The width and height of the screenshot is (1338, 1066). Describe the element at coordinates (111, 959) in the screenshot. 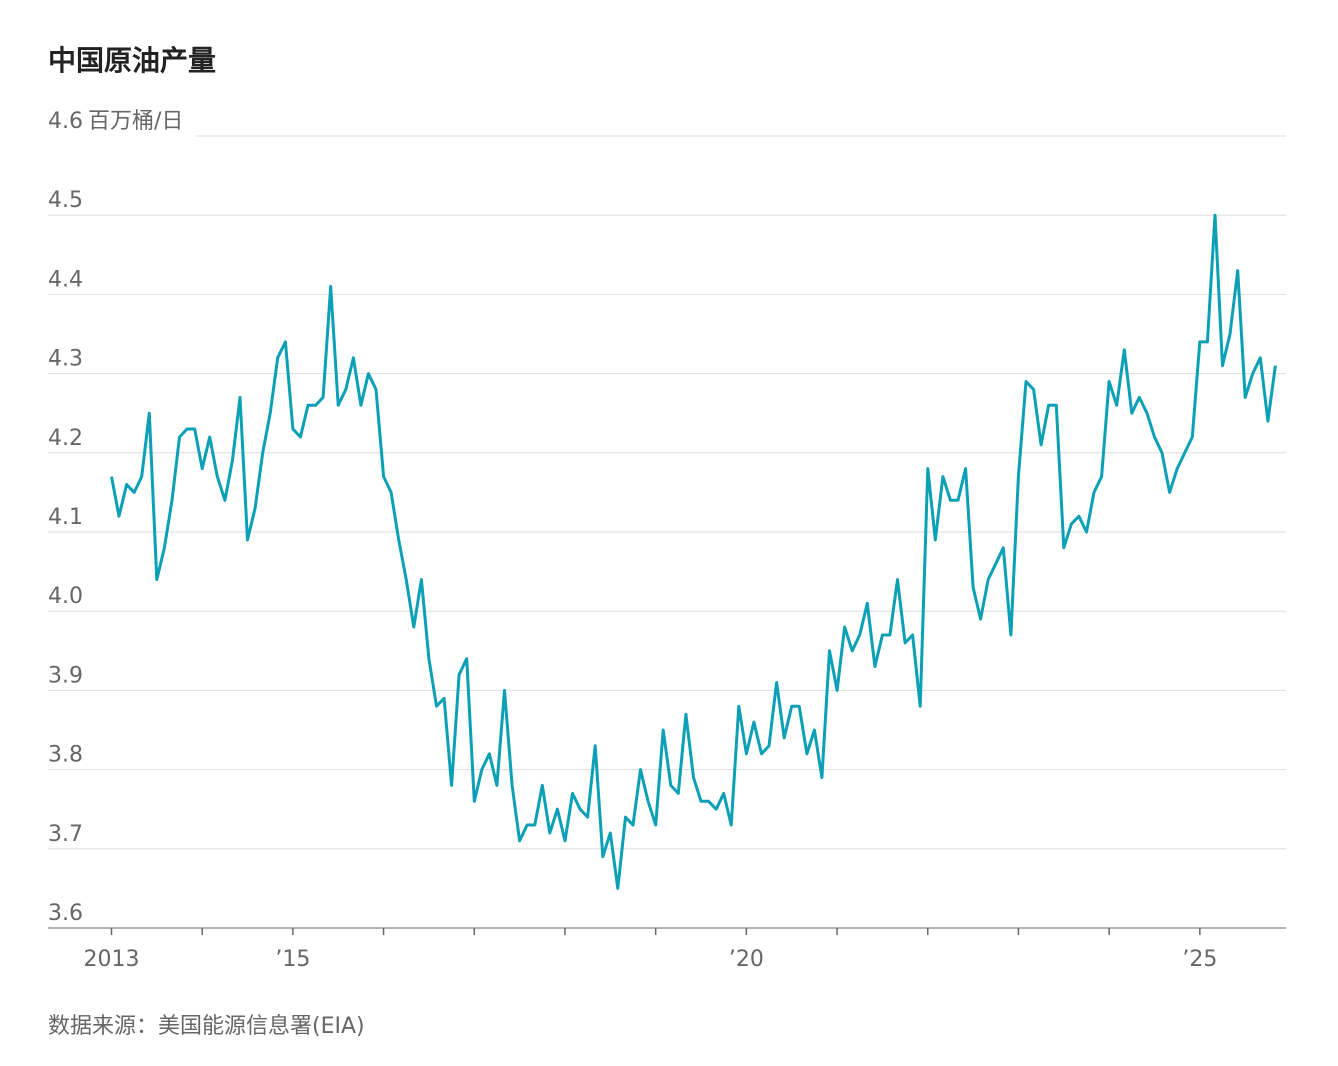

I see `x-tick-label: 2013` at that location.